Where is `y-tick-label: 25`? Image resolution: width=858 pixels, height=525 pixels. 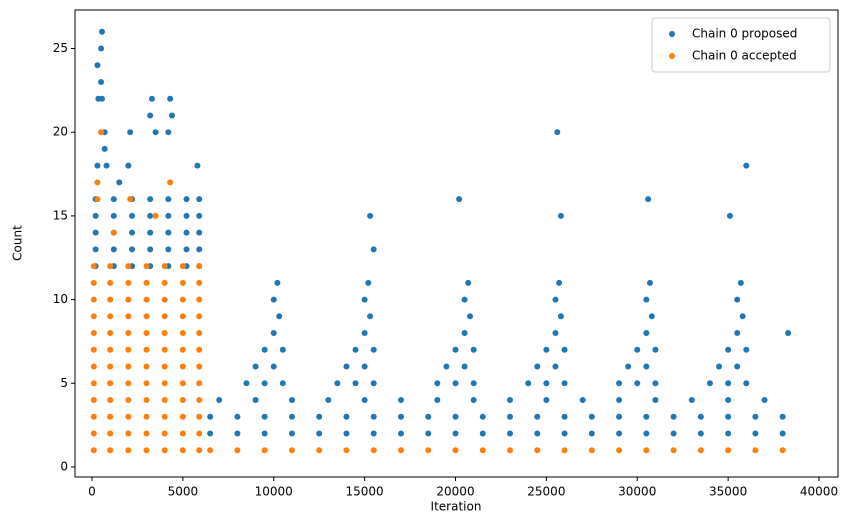 y-tick-label: 25 is located at coordinates (60, 48).